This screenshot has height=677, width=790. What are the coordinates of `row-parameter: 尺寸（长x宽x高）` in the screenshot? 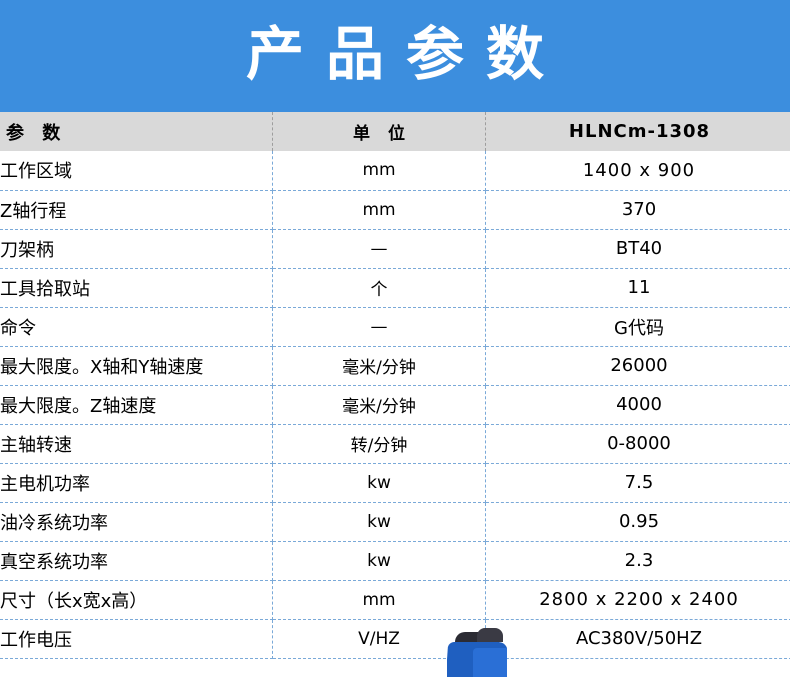 It's located at (136, 600).